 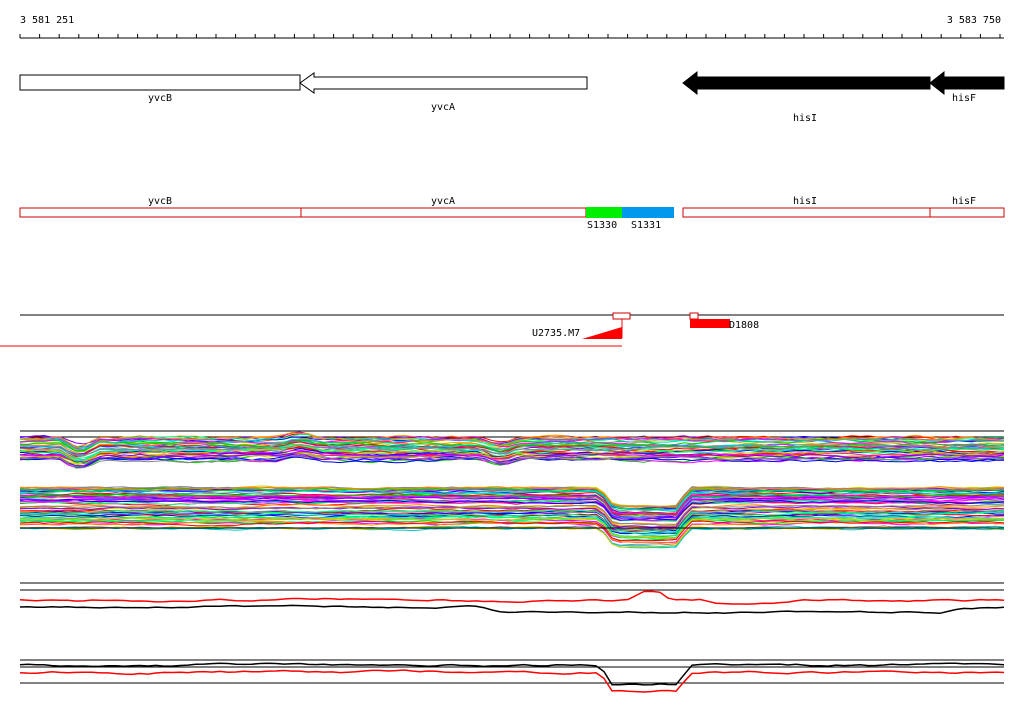 I want to click on gene-label-yvcA: yvcA, so click(x=443, y=107).